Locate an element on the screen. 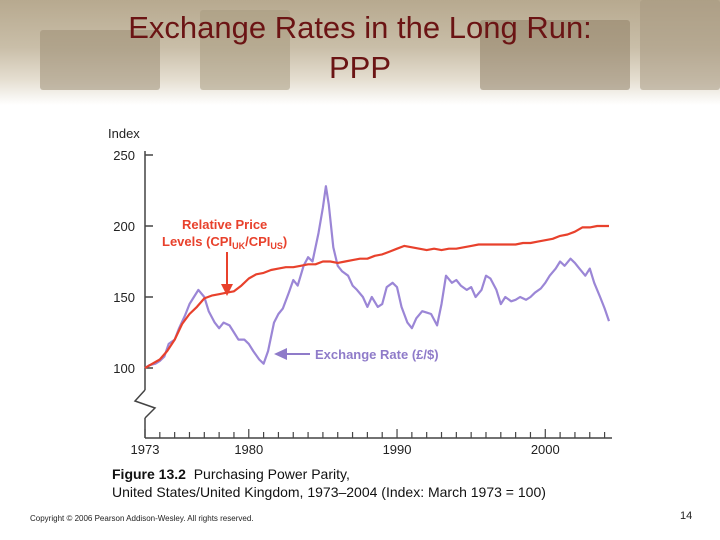 This screenshot has height=540, width=720. caption-title: Purchasing Power Parity, is located at coordinates (271, 474).